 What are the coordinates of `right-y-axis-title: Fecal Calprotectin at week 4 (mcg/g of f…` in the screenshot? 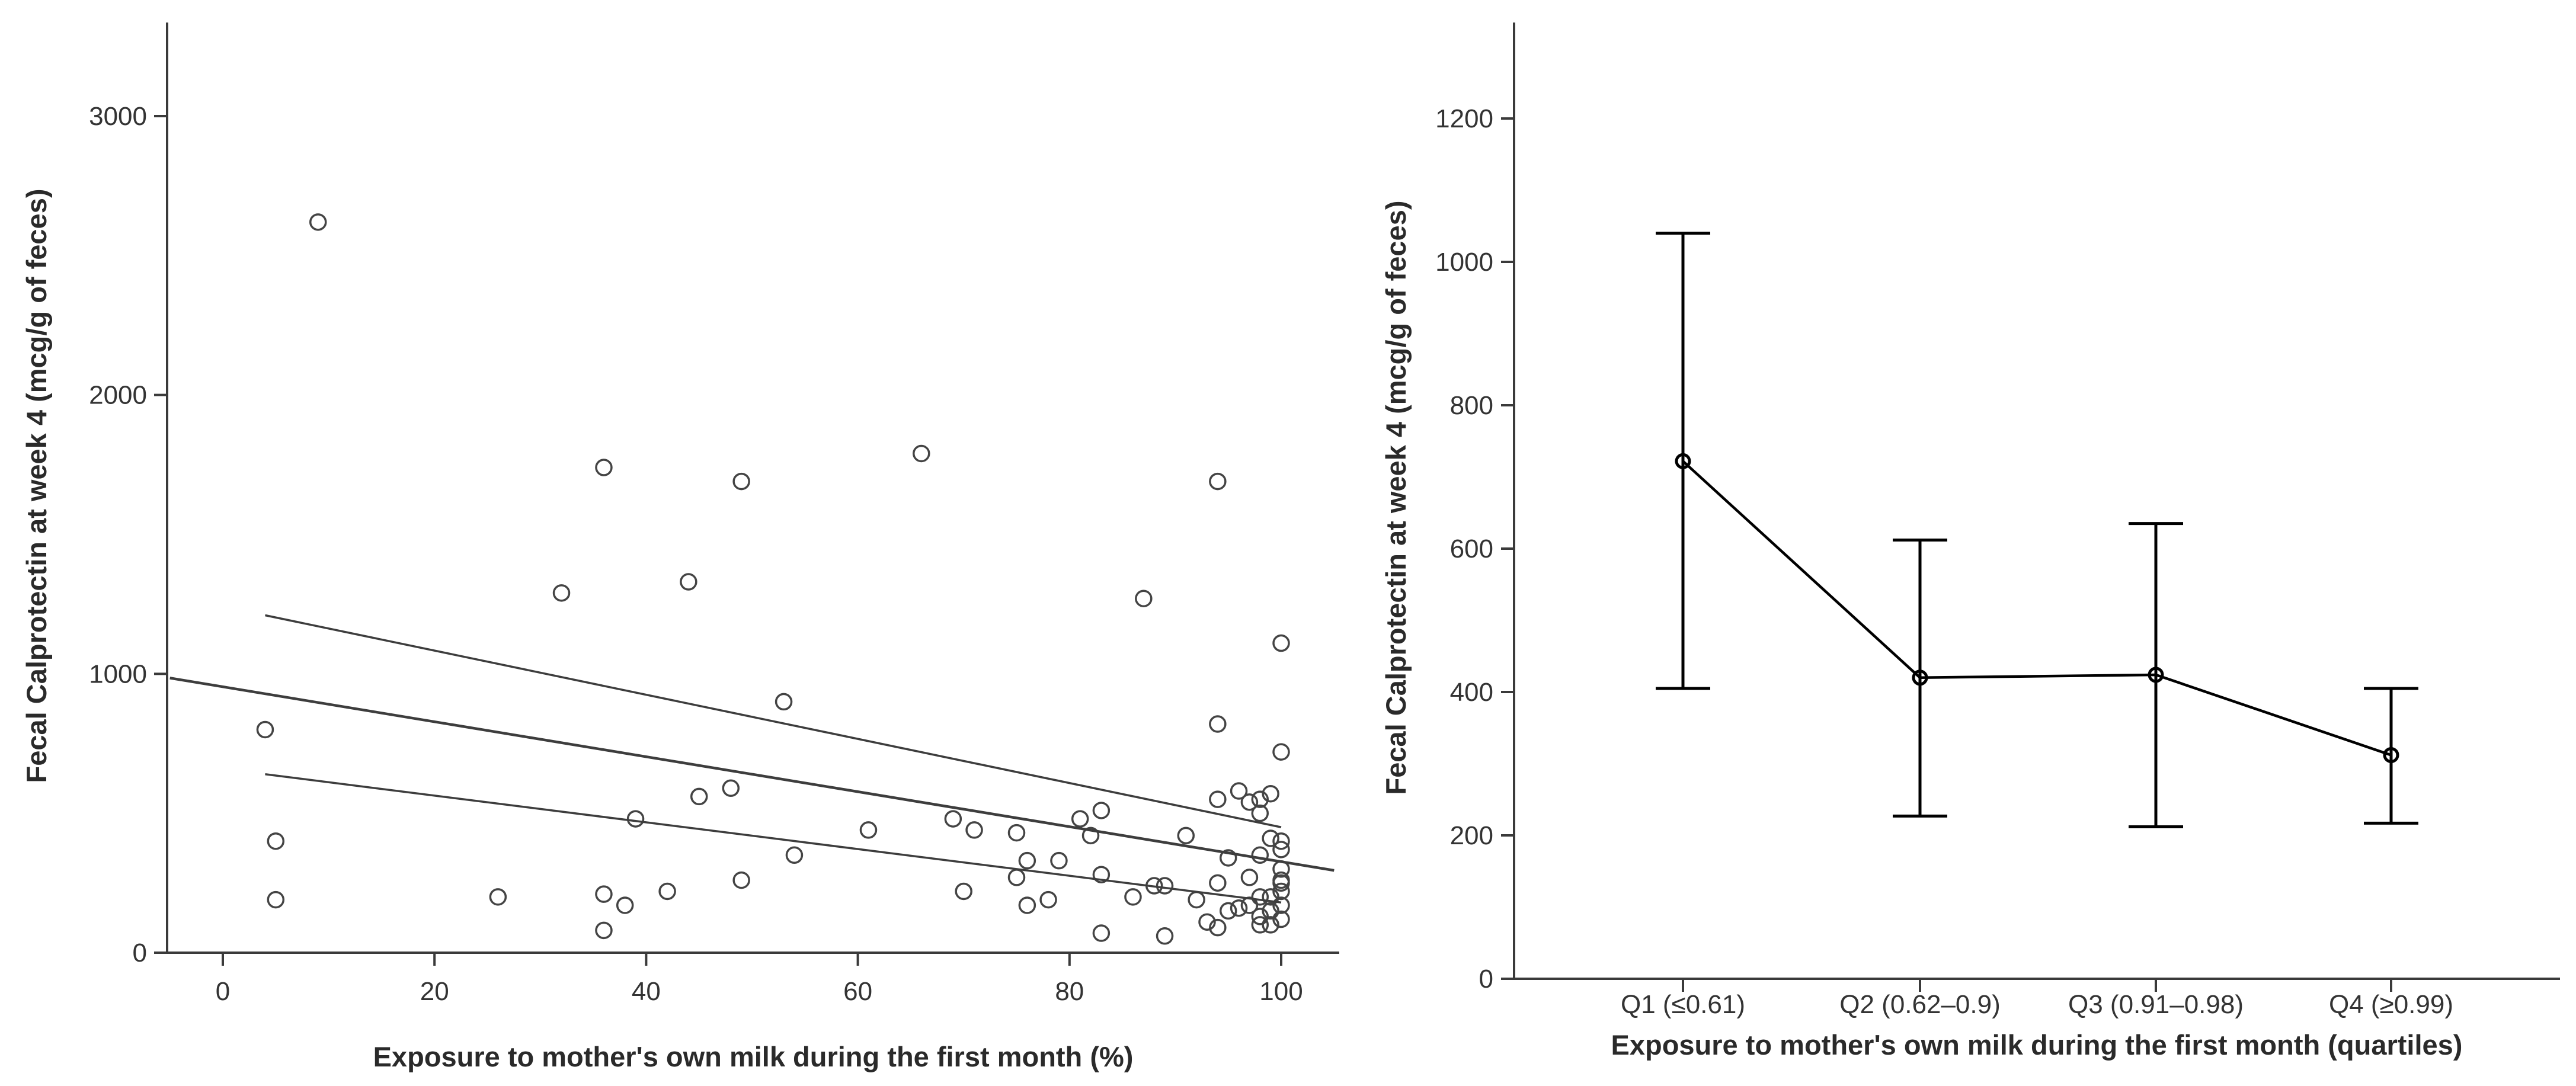 It's located at (1396, 498).